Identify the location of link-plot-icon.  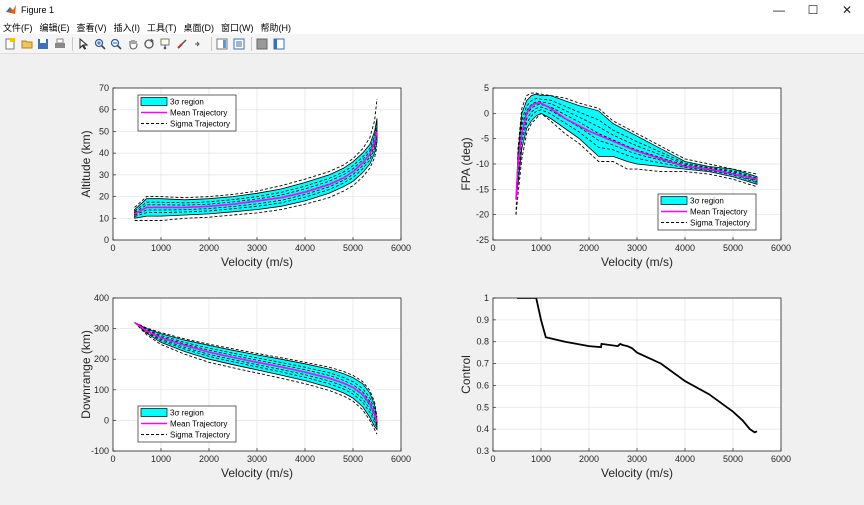
(199, 44).